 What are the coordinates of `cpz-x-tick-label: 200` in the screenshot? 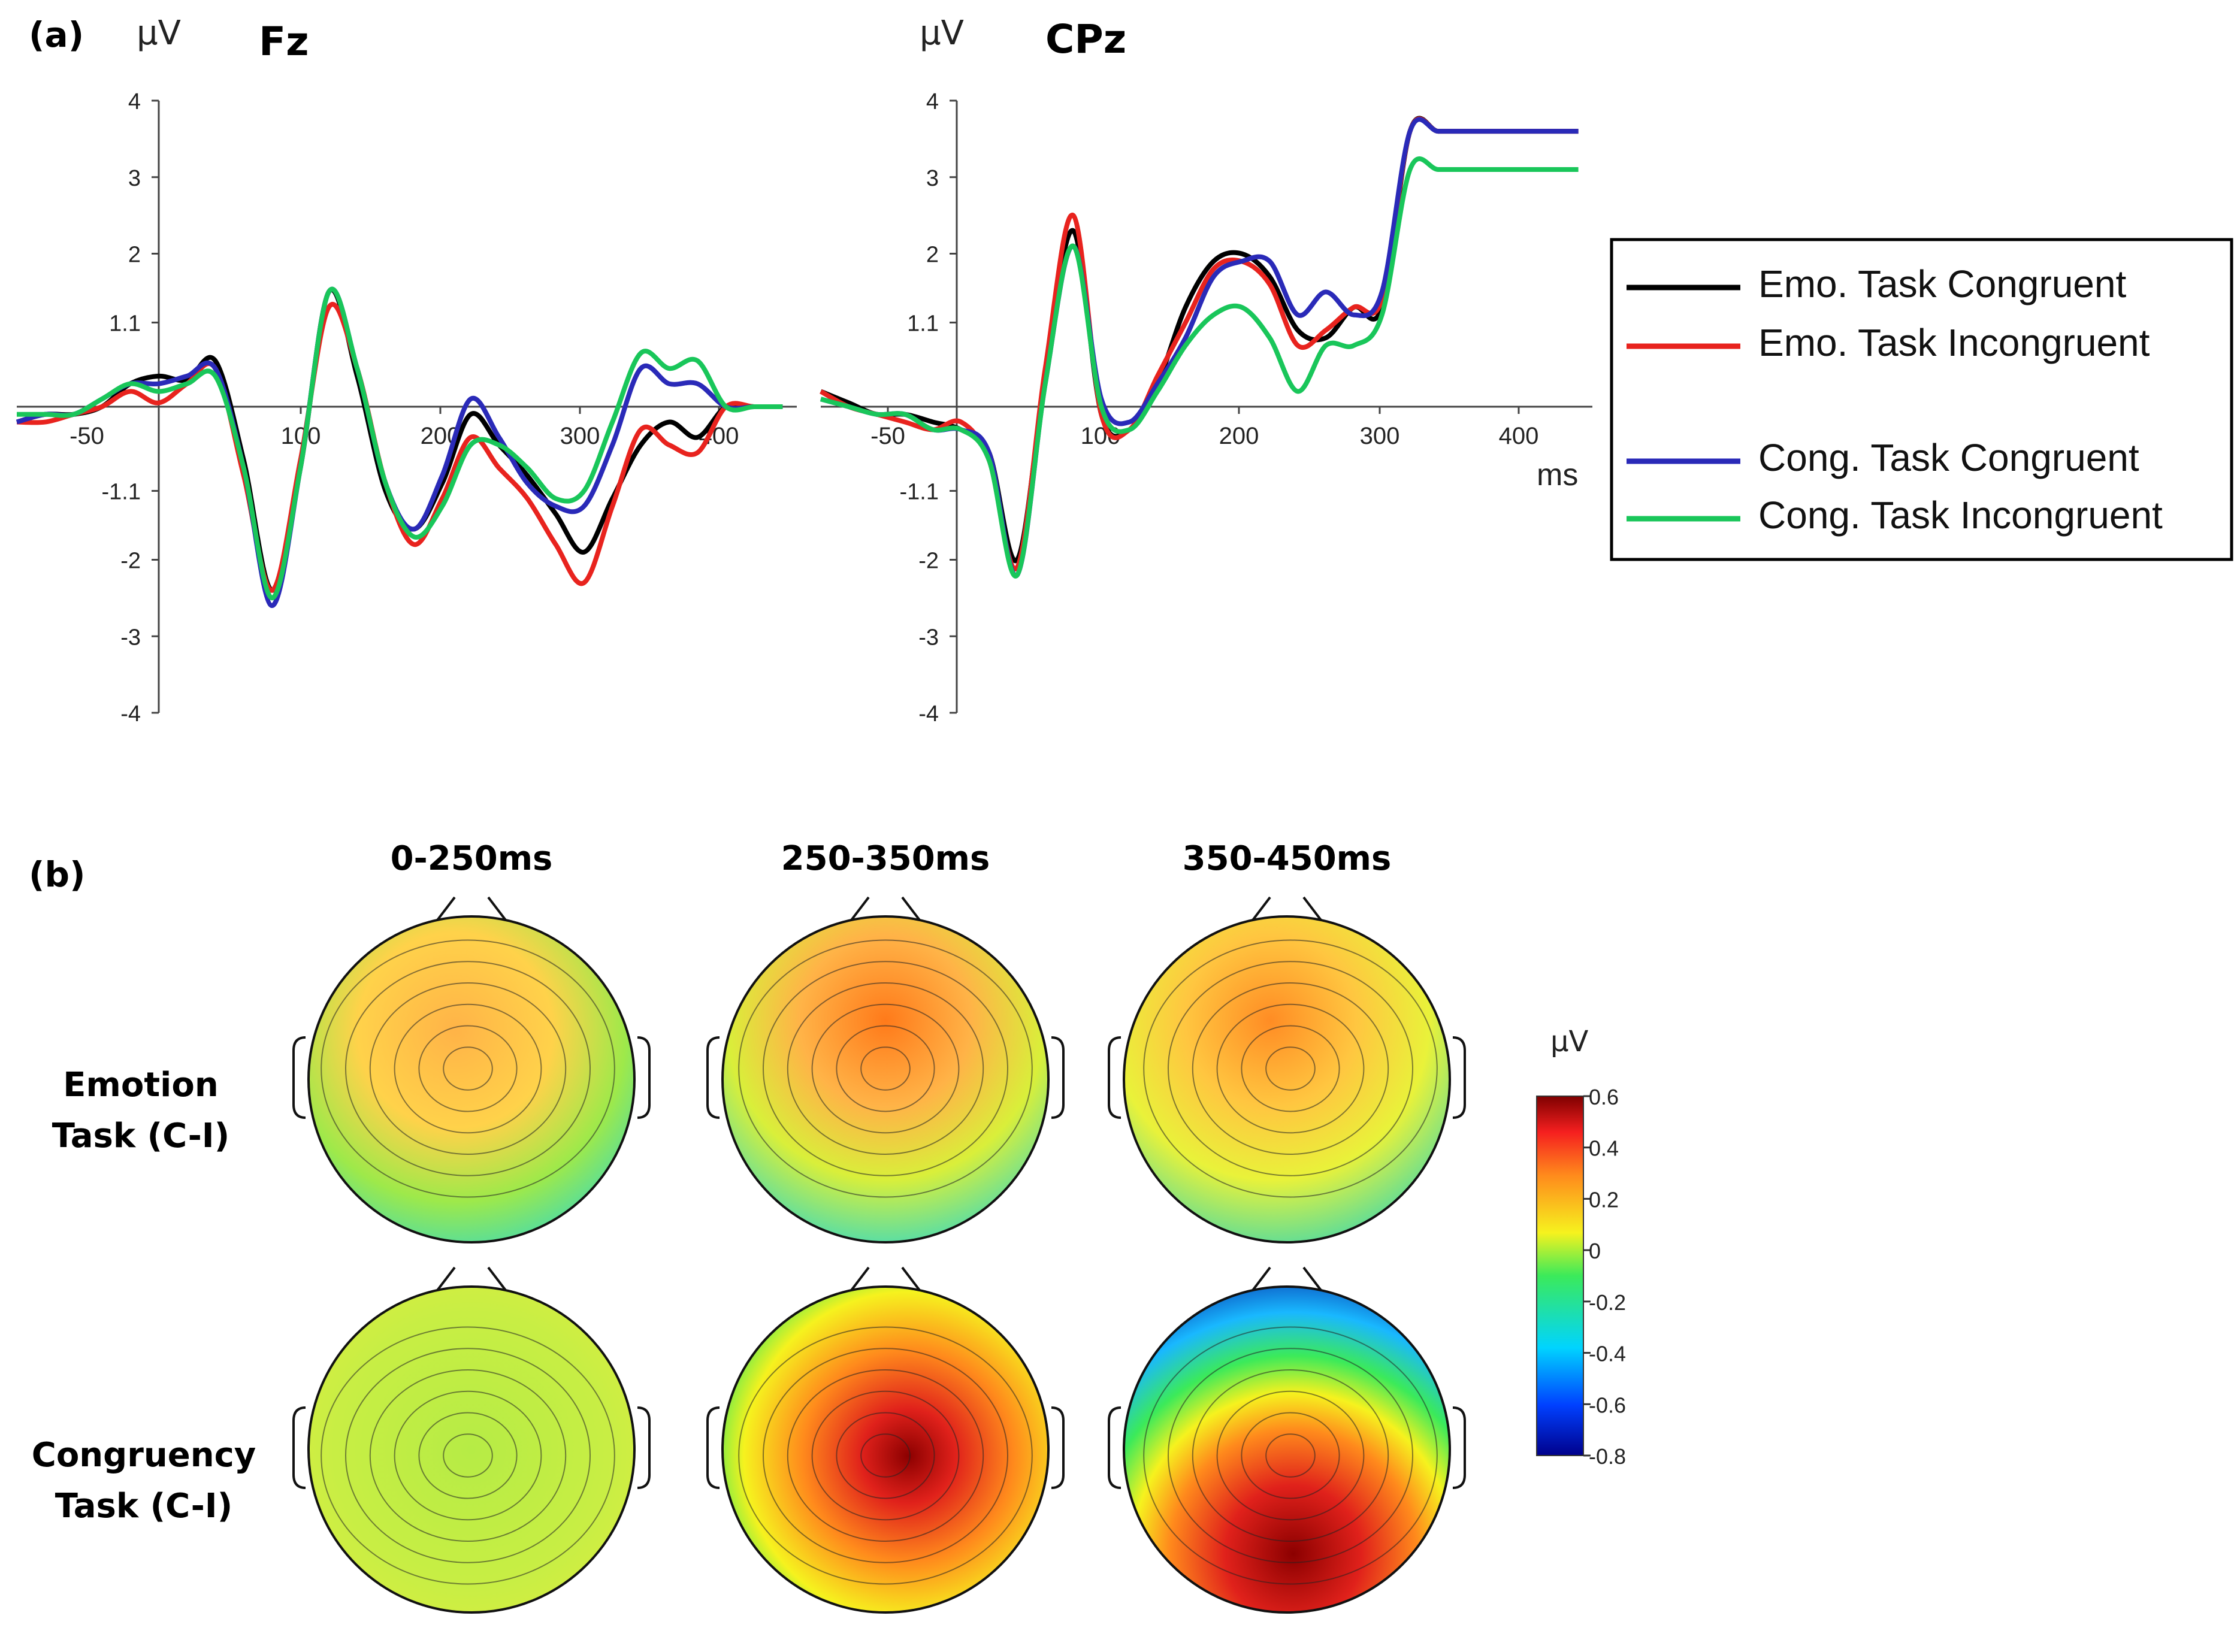 It's located at (1239, 436).